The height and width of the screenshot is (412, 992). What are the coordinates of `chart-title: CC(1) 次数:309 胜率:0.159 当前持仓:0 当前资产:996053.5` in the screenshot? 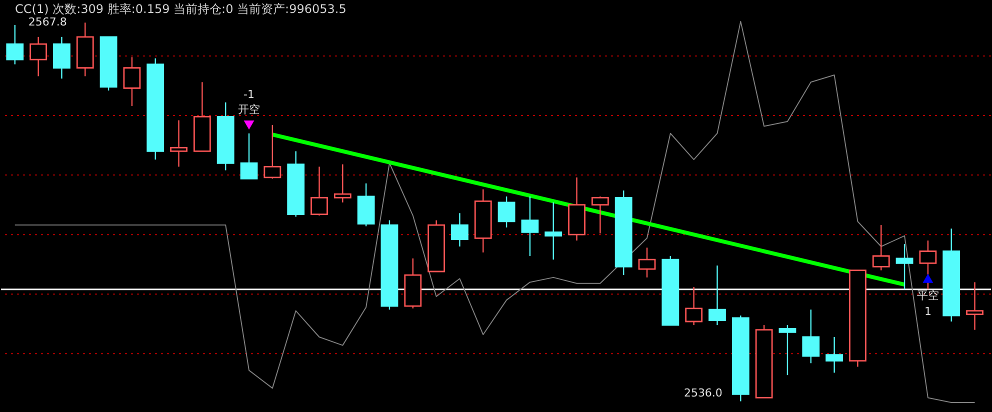 It's located at (180, 9).